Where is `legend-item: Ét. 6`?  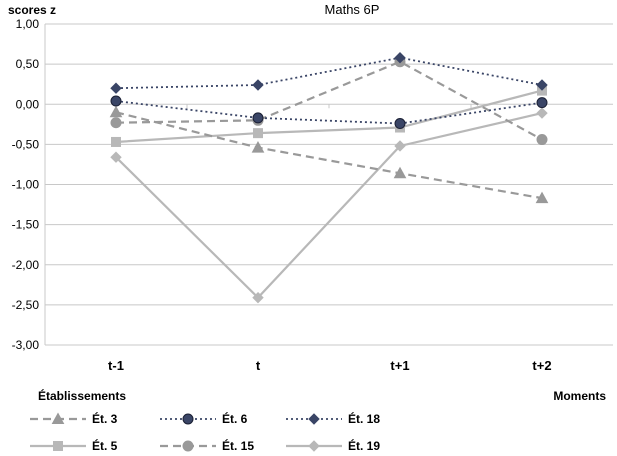
legend-item: Ét. 6 is located at coordinates (204, 418).